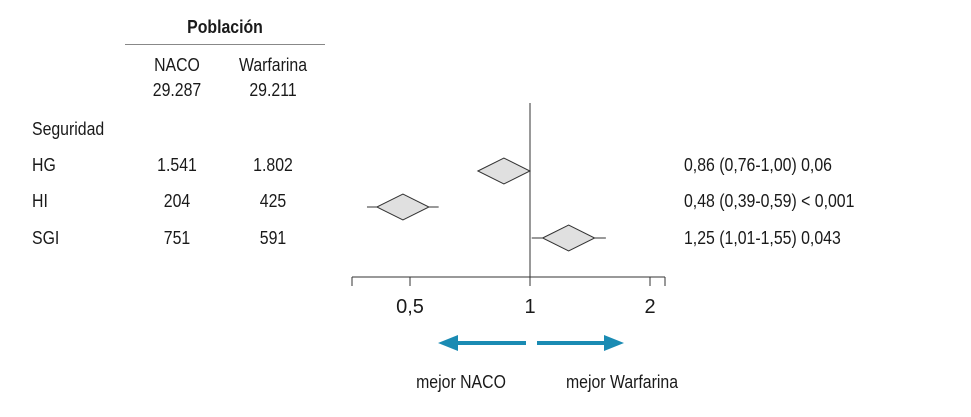  I want to click on row-label-hi: HI, so click(40, 201).